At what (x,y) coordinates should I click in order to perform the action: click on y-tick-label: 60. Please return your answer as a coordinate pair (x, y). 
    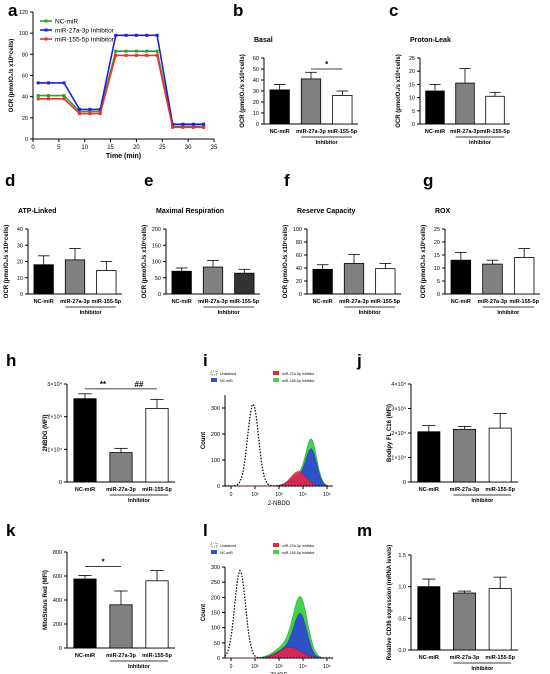
    Looking at the image, I should click on (256, 59).